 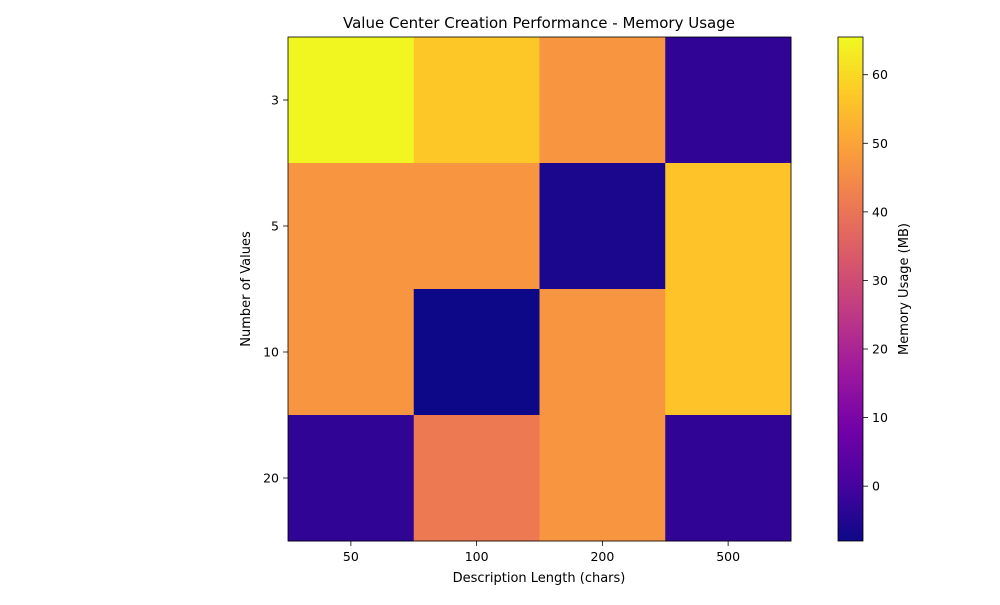 I want to click on y-tick-label: 5, so click(x=275, y=226).